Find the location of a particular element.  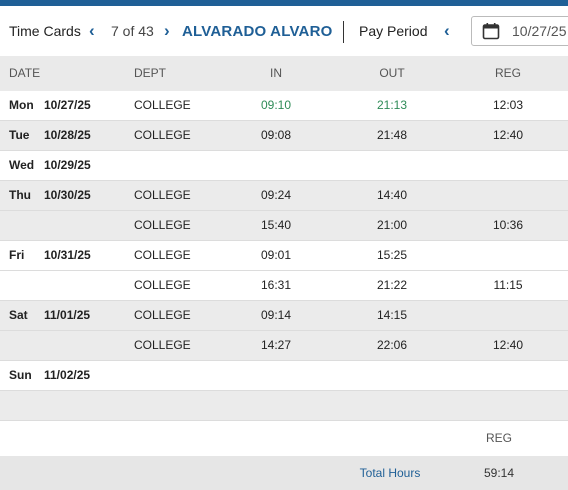

calendar-icon is located at coordinates (491, 31).